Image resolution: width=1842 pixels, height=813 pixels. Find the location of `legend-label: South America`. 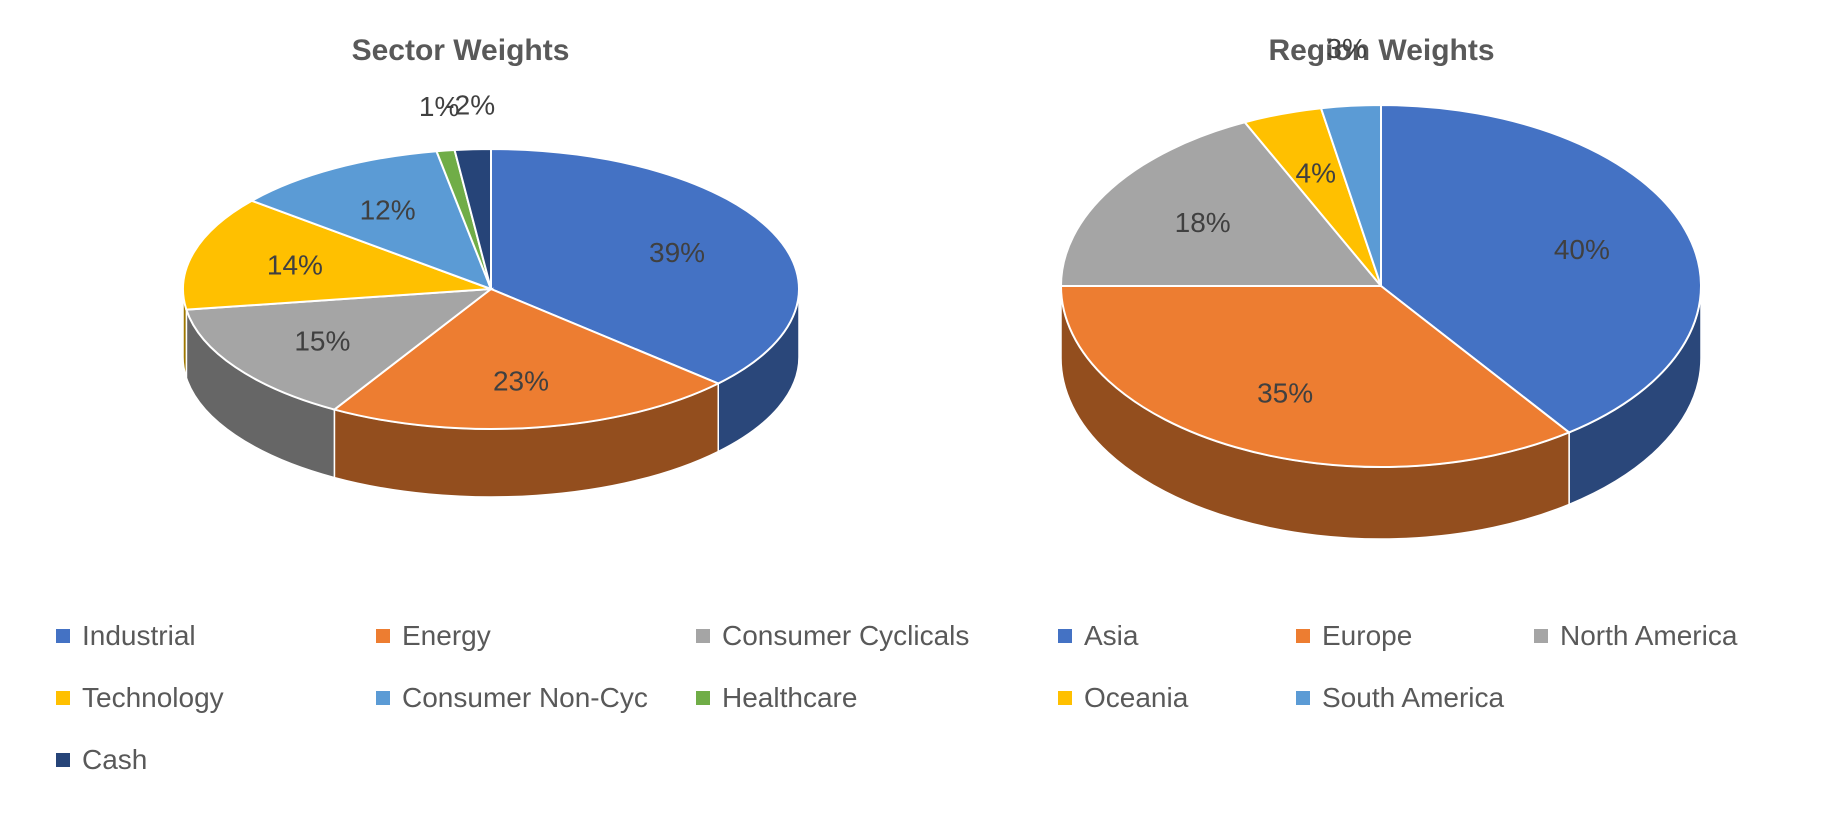

legend-label: South America is located at coordinates (1413, 697).